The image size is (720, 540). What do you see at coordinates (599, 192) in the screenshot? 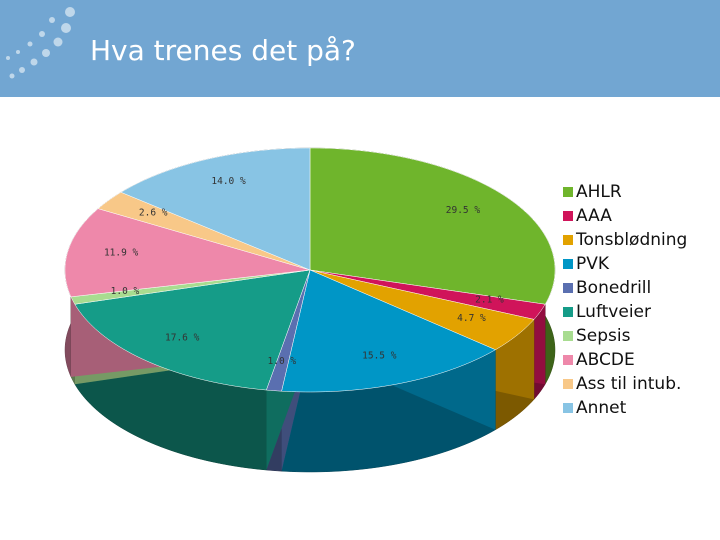
I see `legend-label: AHLR` at bounding box center [599, 192].